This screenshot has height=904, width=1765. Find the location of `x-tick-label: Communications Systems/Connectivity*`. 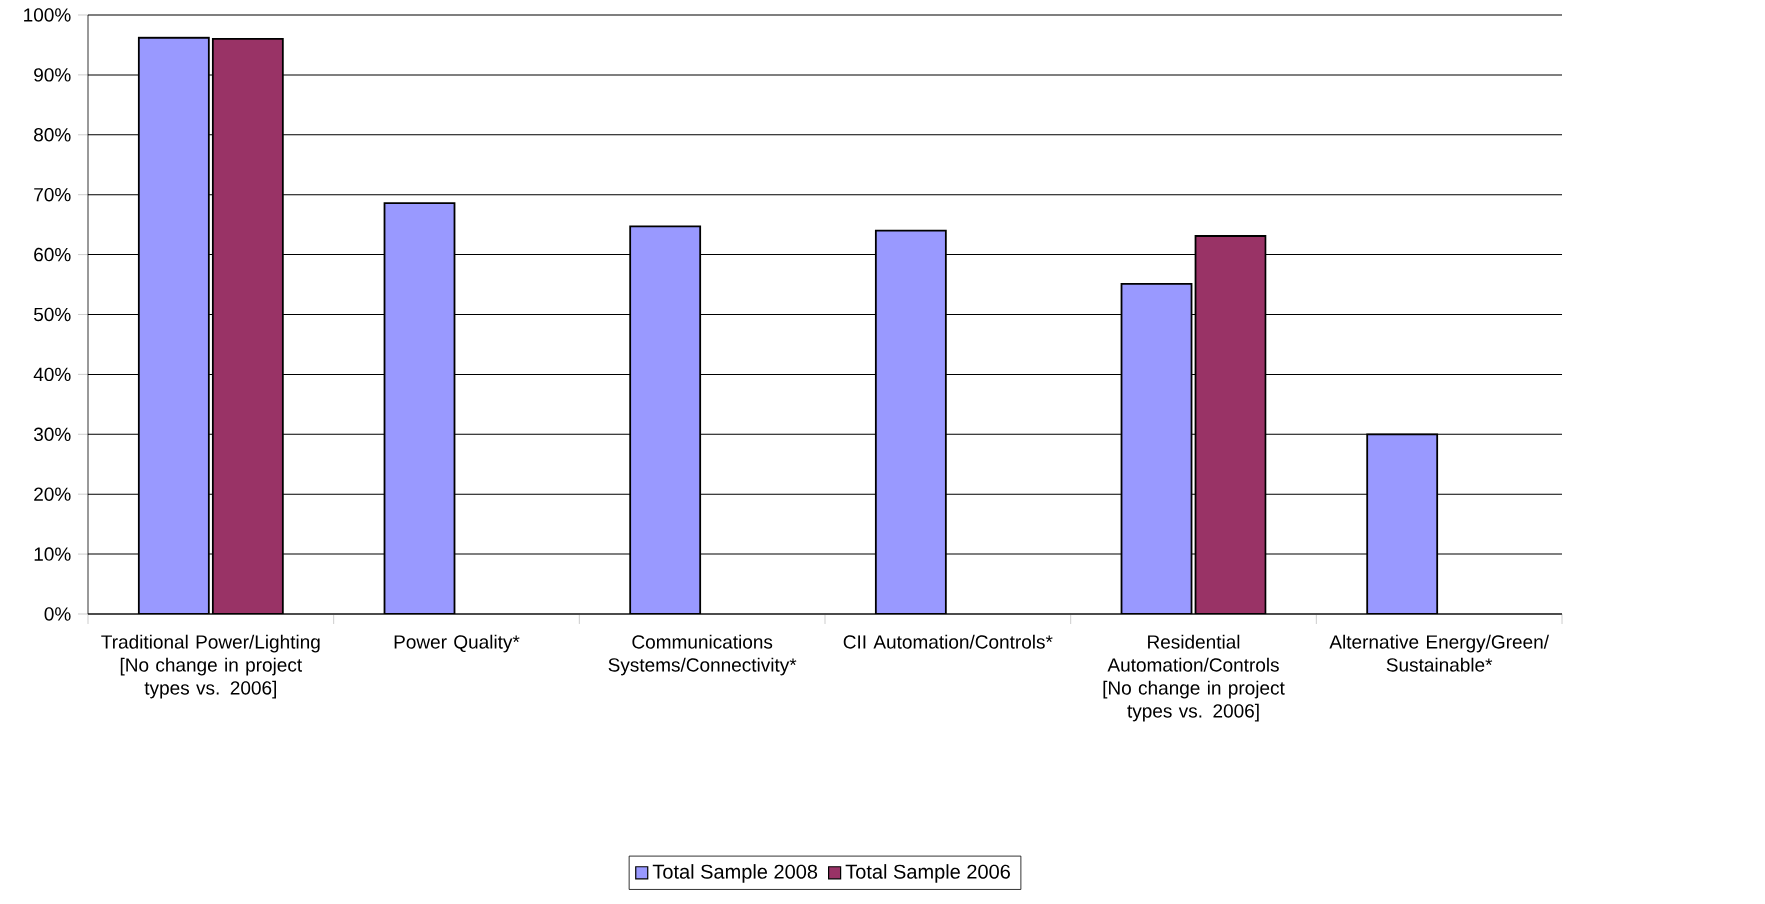

x-tick-label: Communications Systems/Connectivity* is located at coordinates (702, 655).